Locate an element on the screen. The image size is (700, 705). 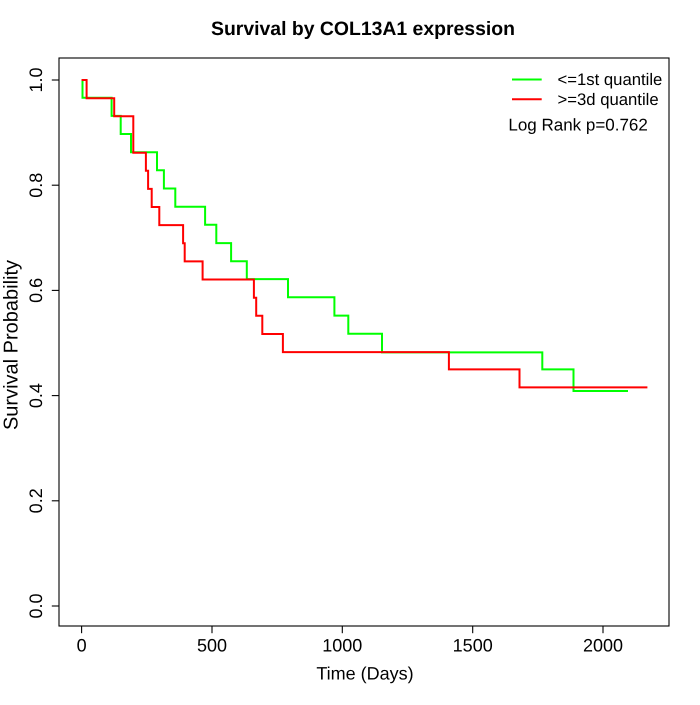
svg-text: 500 is located at coordinates (212, 646).